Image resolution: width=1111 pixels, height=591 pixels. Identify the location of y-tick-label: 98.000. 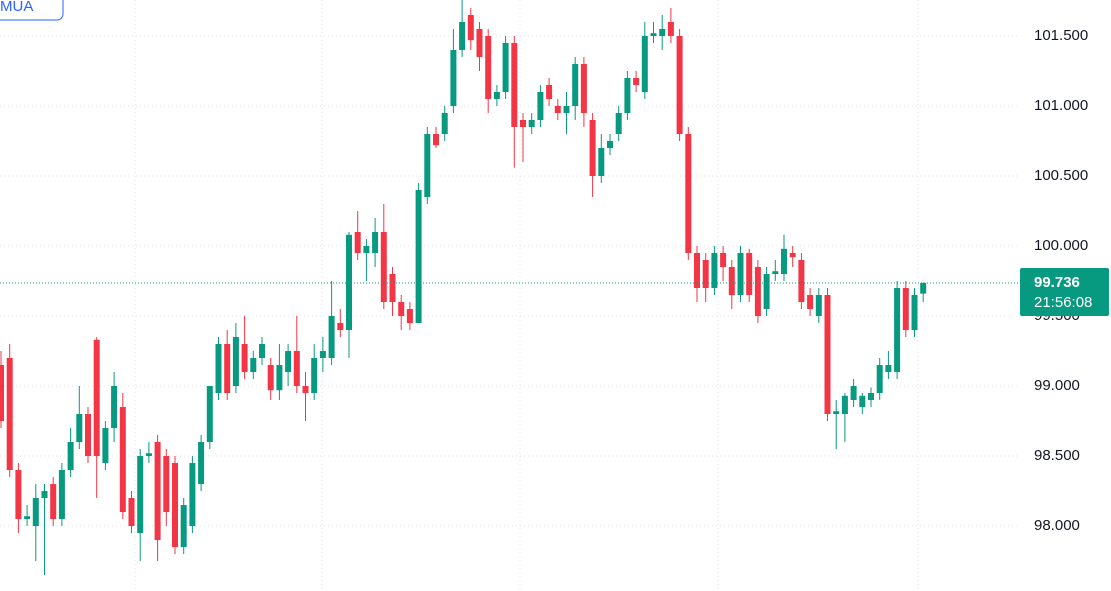
(1057, 525).